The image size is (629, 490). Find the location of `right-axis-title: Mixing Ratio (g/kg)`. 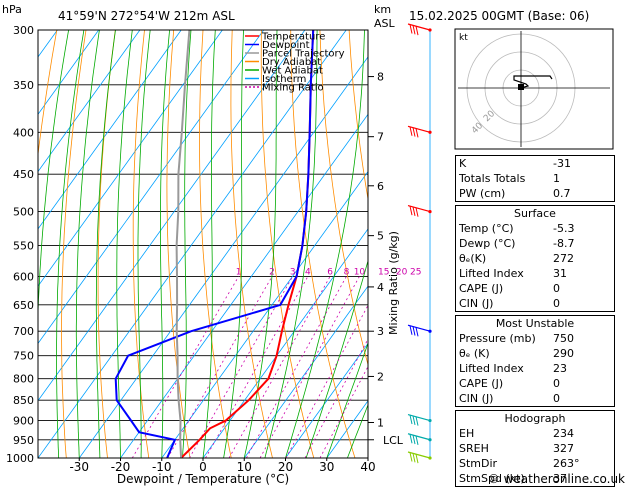

right-axis-title: Mixing Ratio (g/kg) is located at coordinates (393, 283).